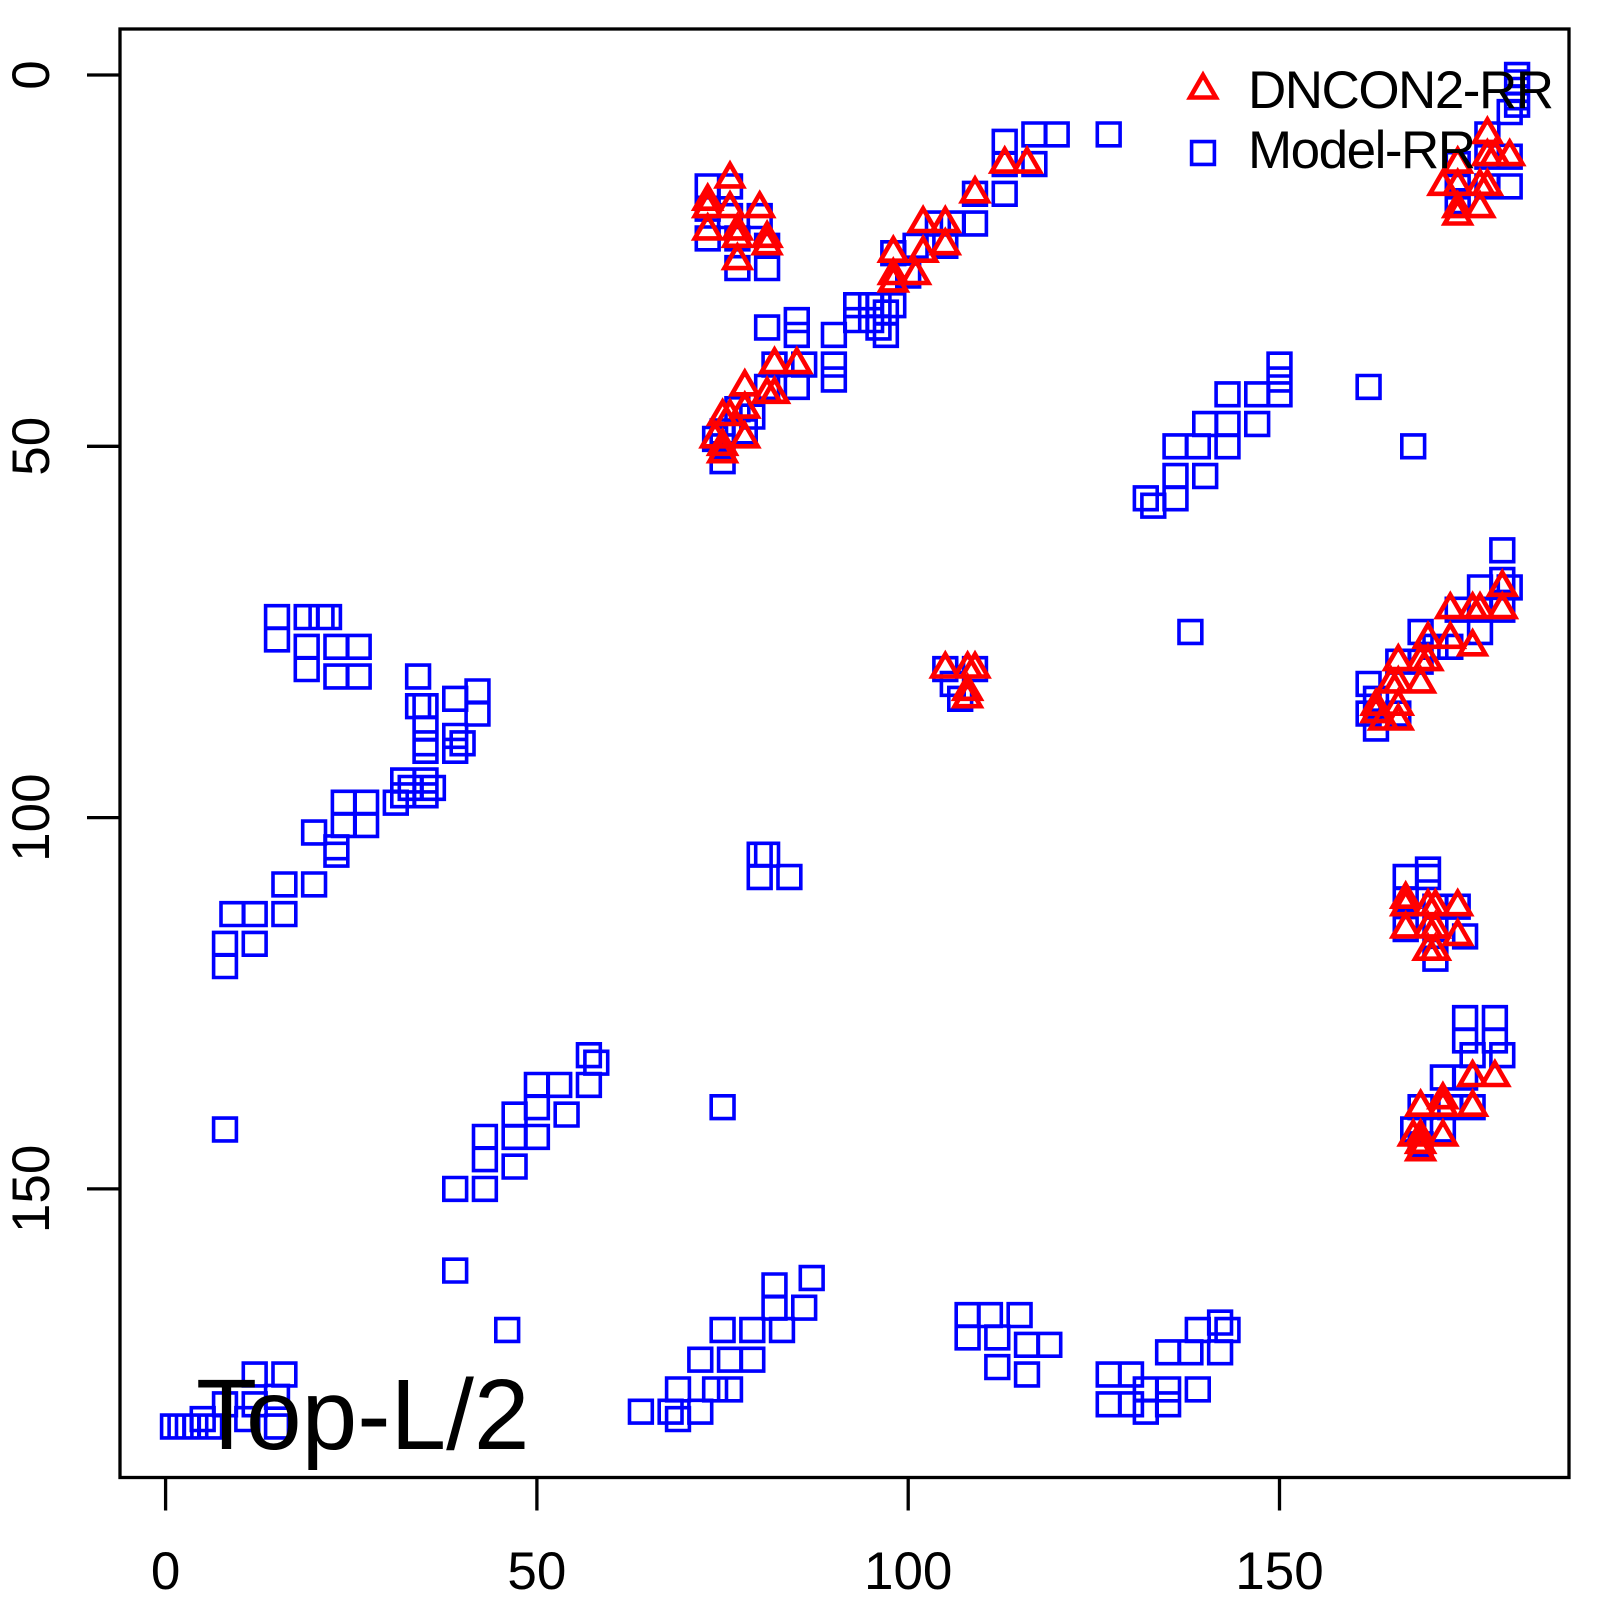 This screenshot has width=1600, height=1600. What do you see at coordinates (363, 1415) in the screenshot?
I see `svg-text: Top-L/2` at bounding box center [363, 1415].